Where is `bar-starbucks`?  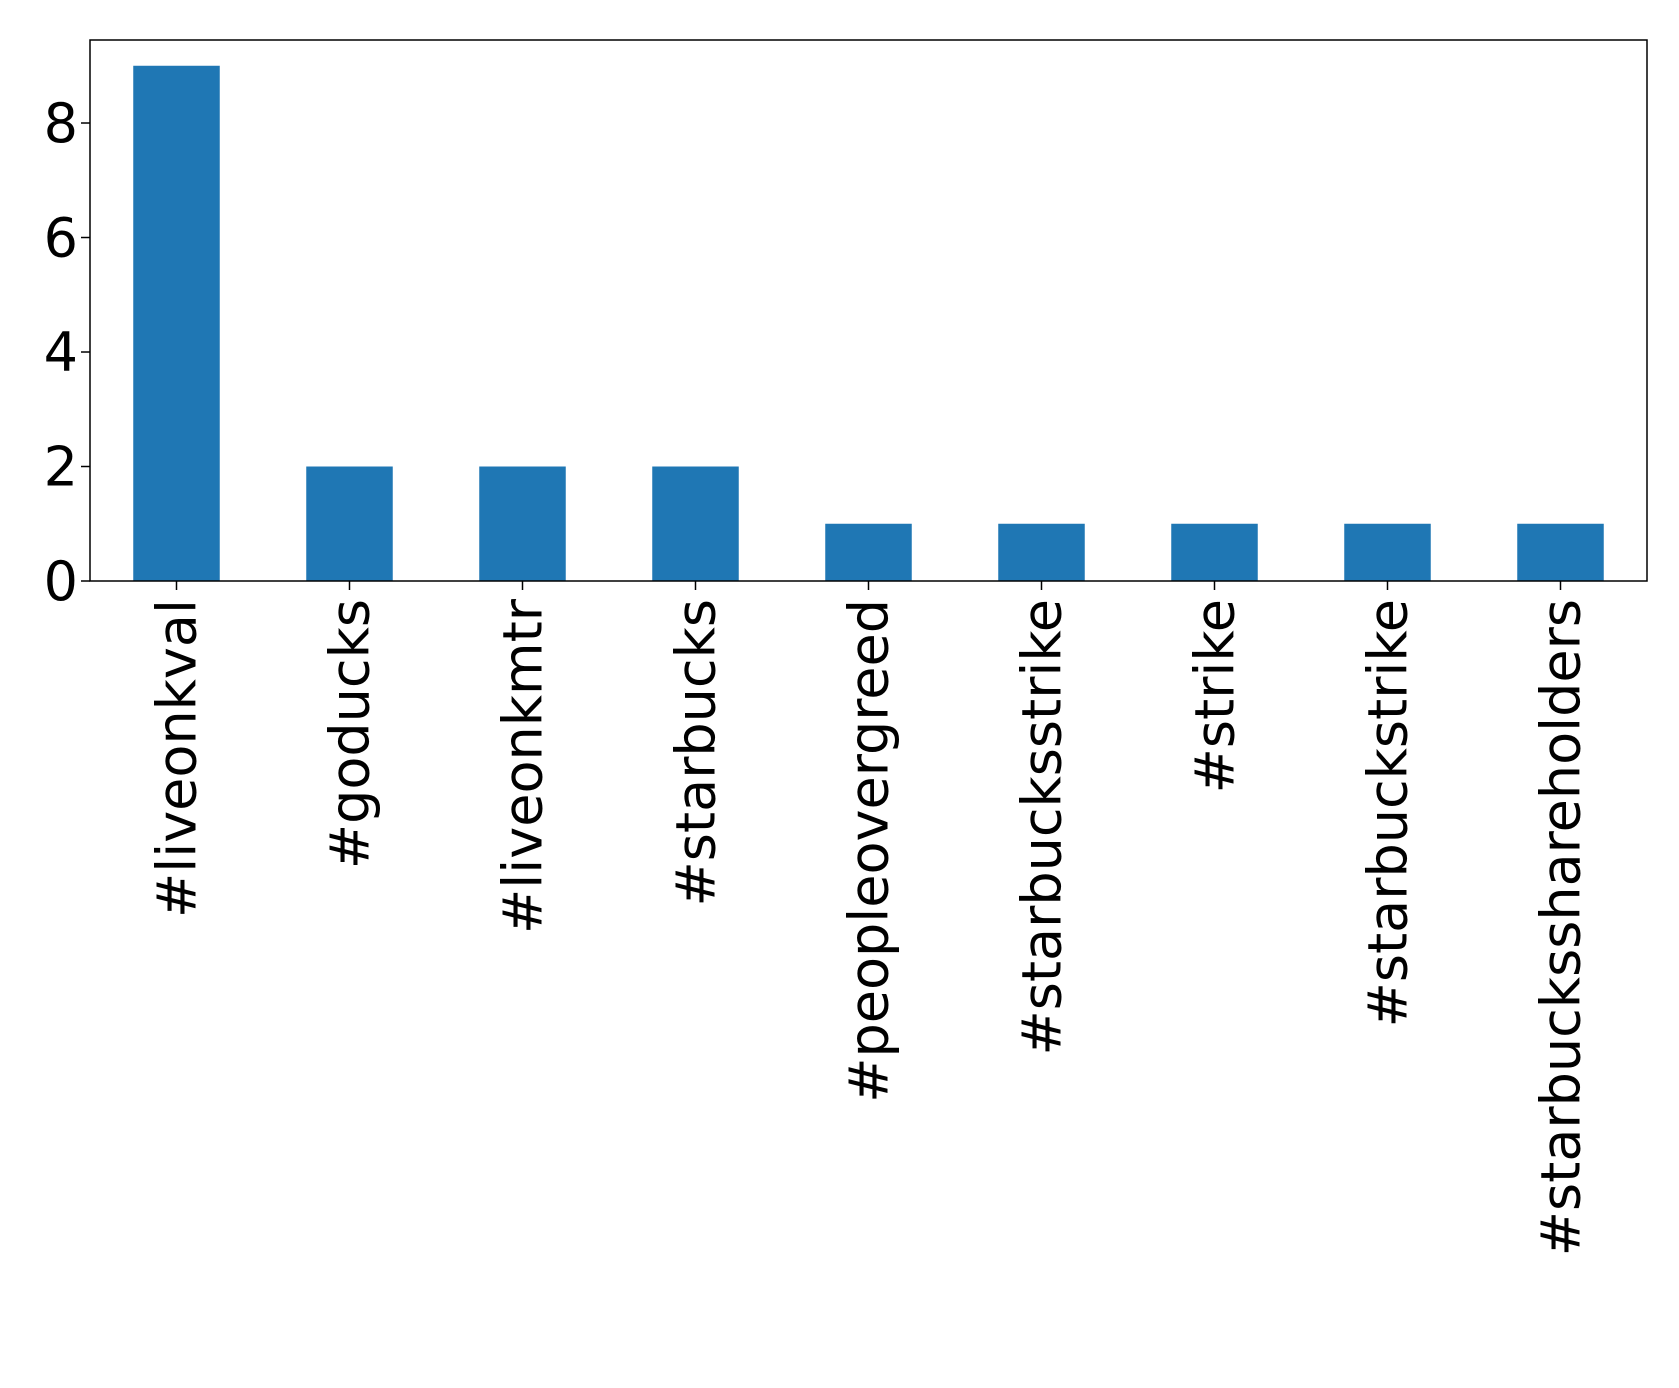 bar-starbucks is located at coordinates (695, 523).